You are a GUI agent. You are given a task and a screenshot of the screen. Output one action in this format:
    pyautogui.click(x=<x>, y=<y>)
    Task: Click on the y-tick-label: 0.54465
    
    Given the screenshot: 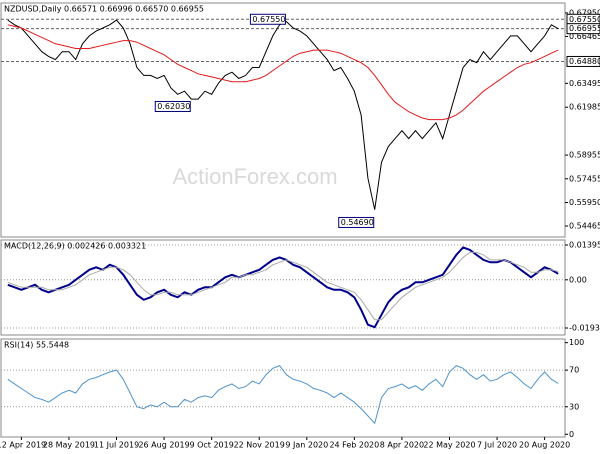 What is the action you would take?
    pyautogui.click(x=584, y=226)
    